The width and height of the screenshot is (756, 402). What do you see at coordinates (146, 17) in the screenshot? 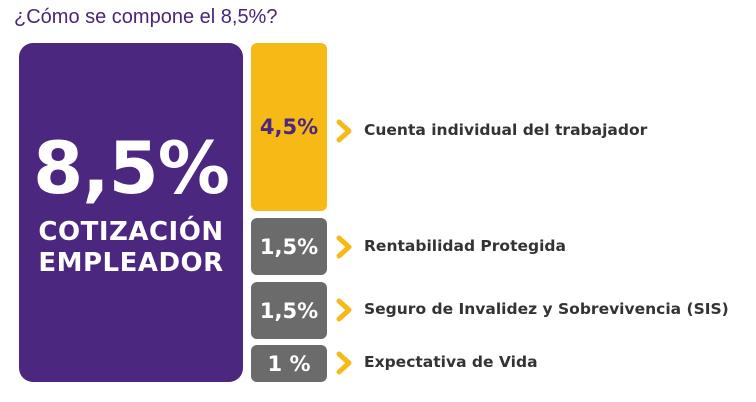
I see `page-title: ¿Cómo se compone el 8,5%?` at bounding box center [146, 17].